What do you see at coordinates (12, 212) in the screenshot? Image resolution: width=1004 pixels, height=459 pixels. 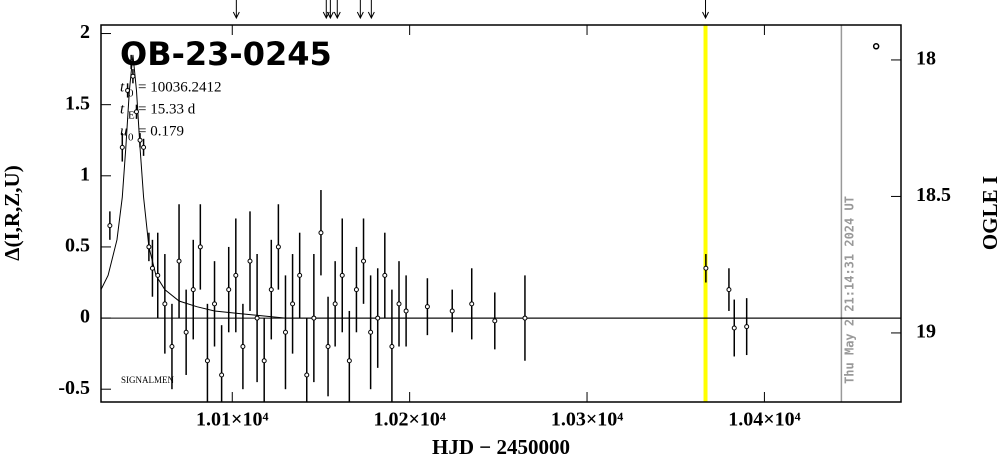 I see `y-axis-label: Δ(I,R,Z,U)` at bounding box center [12, 212].